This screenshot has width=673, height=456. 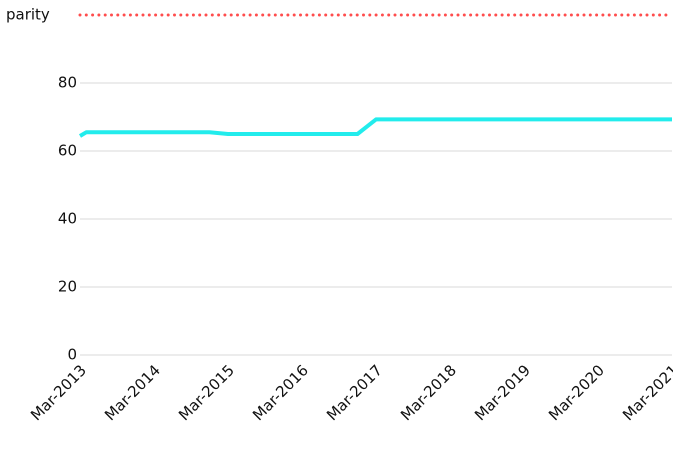 I want to click on x-tick-label: Mar-2021, so click(x=646, y=392).